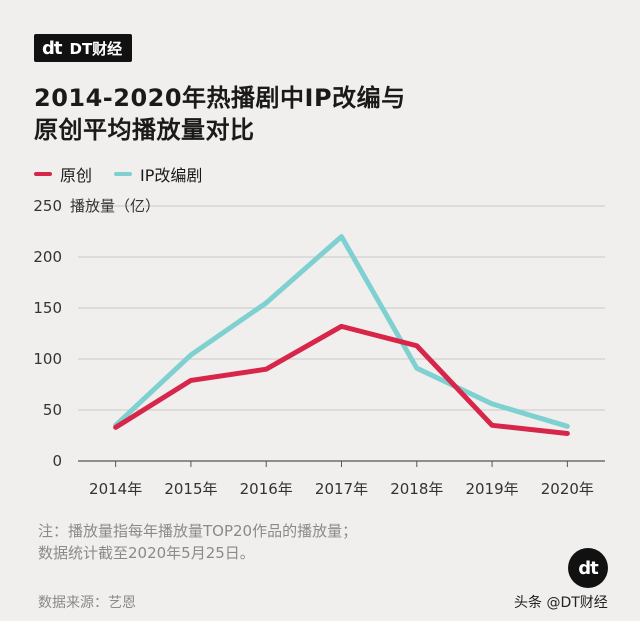 The height and width of the screenshot is (621, 640). I want to click on y-tick-label: 100, so click(47, 359).